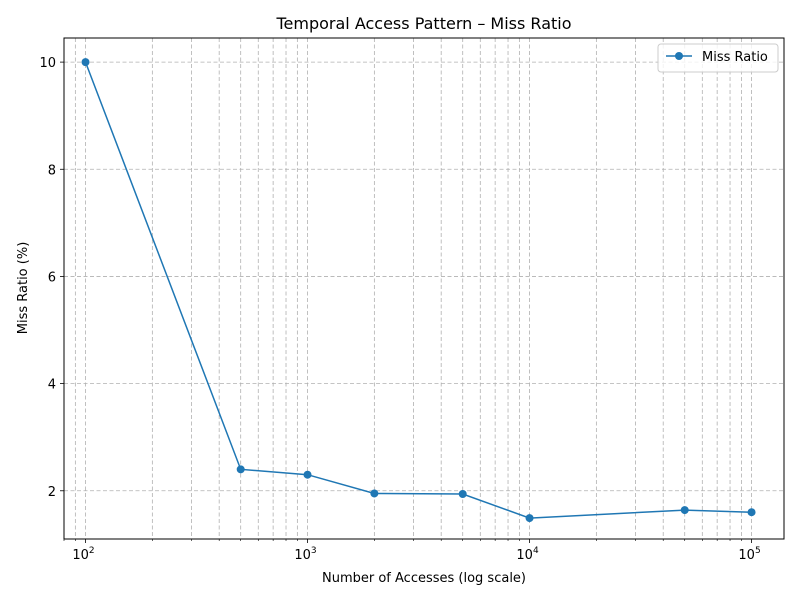 Image resolution: width=800 pixels, height=600 pixels. I want to click on legend-box, so click(718, 58).